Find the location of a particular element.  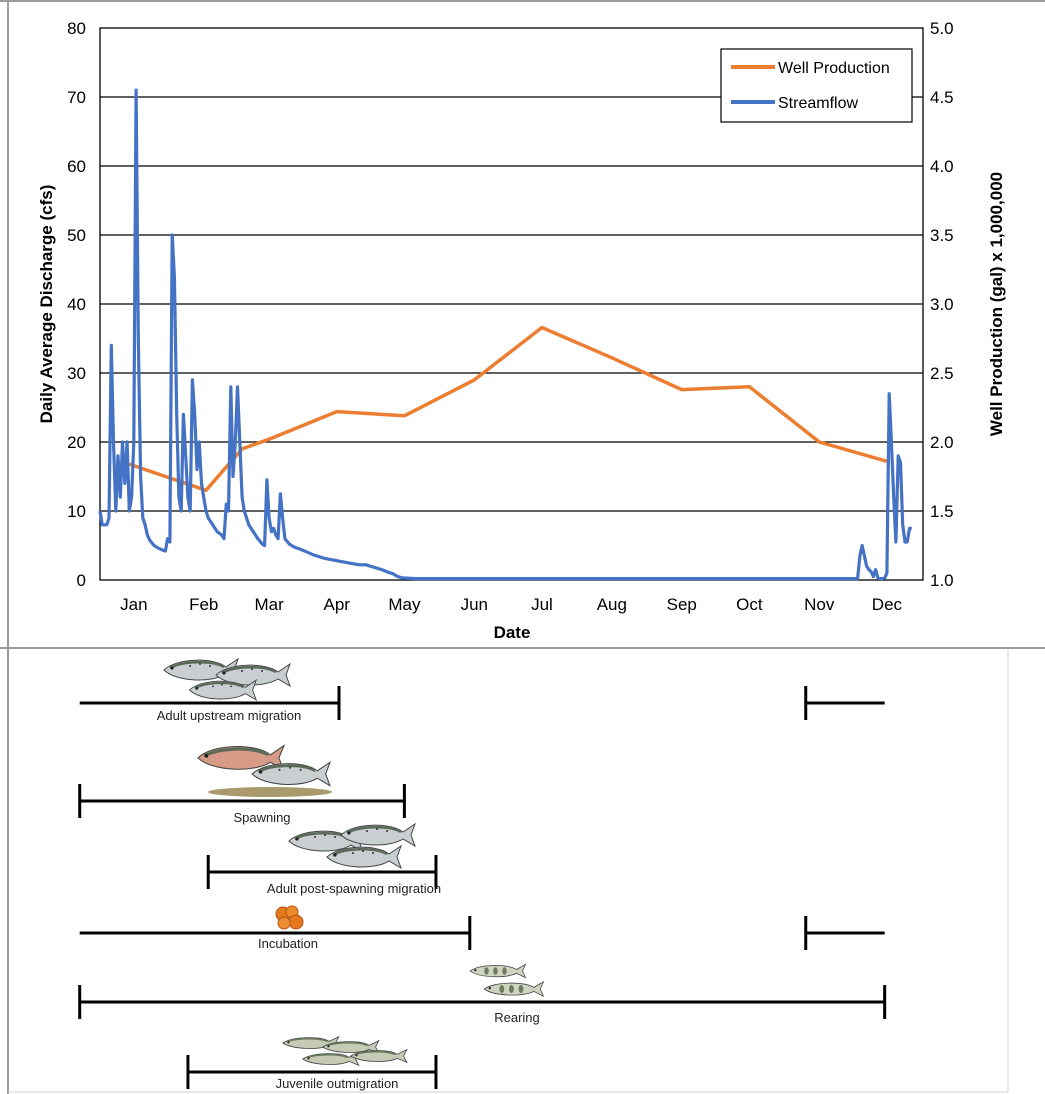

juvenile-fish-rearing is located at coordinates (506, 980).